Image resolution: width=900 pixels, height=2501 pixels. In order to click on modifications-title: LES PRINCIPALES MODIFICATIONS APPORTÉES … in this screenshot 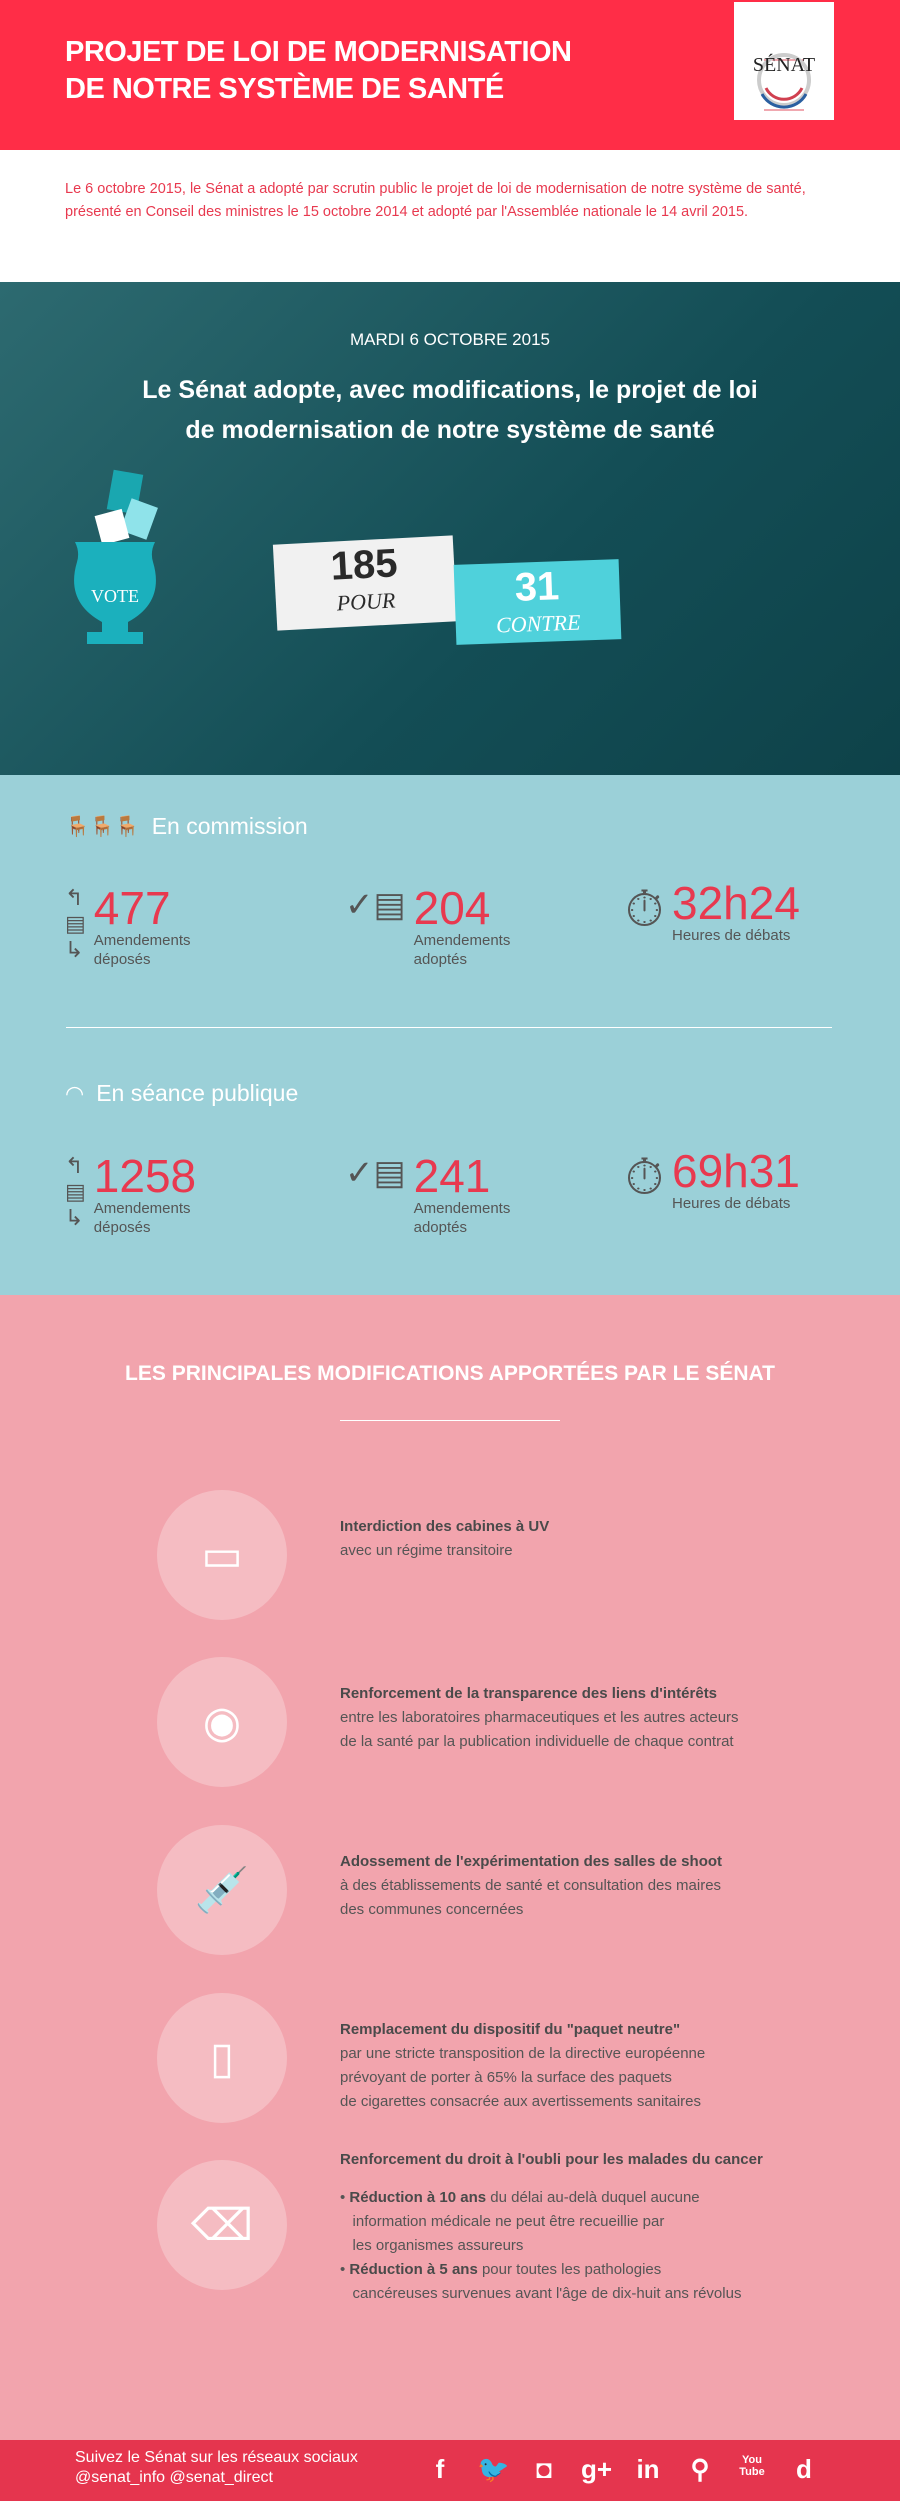, I will do `click(450, 1373)`.